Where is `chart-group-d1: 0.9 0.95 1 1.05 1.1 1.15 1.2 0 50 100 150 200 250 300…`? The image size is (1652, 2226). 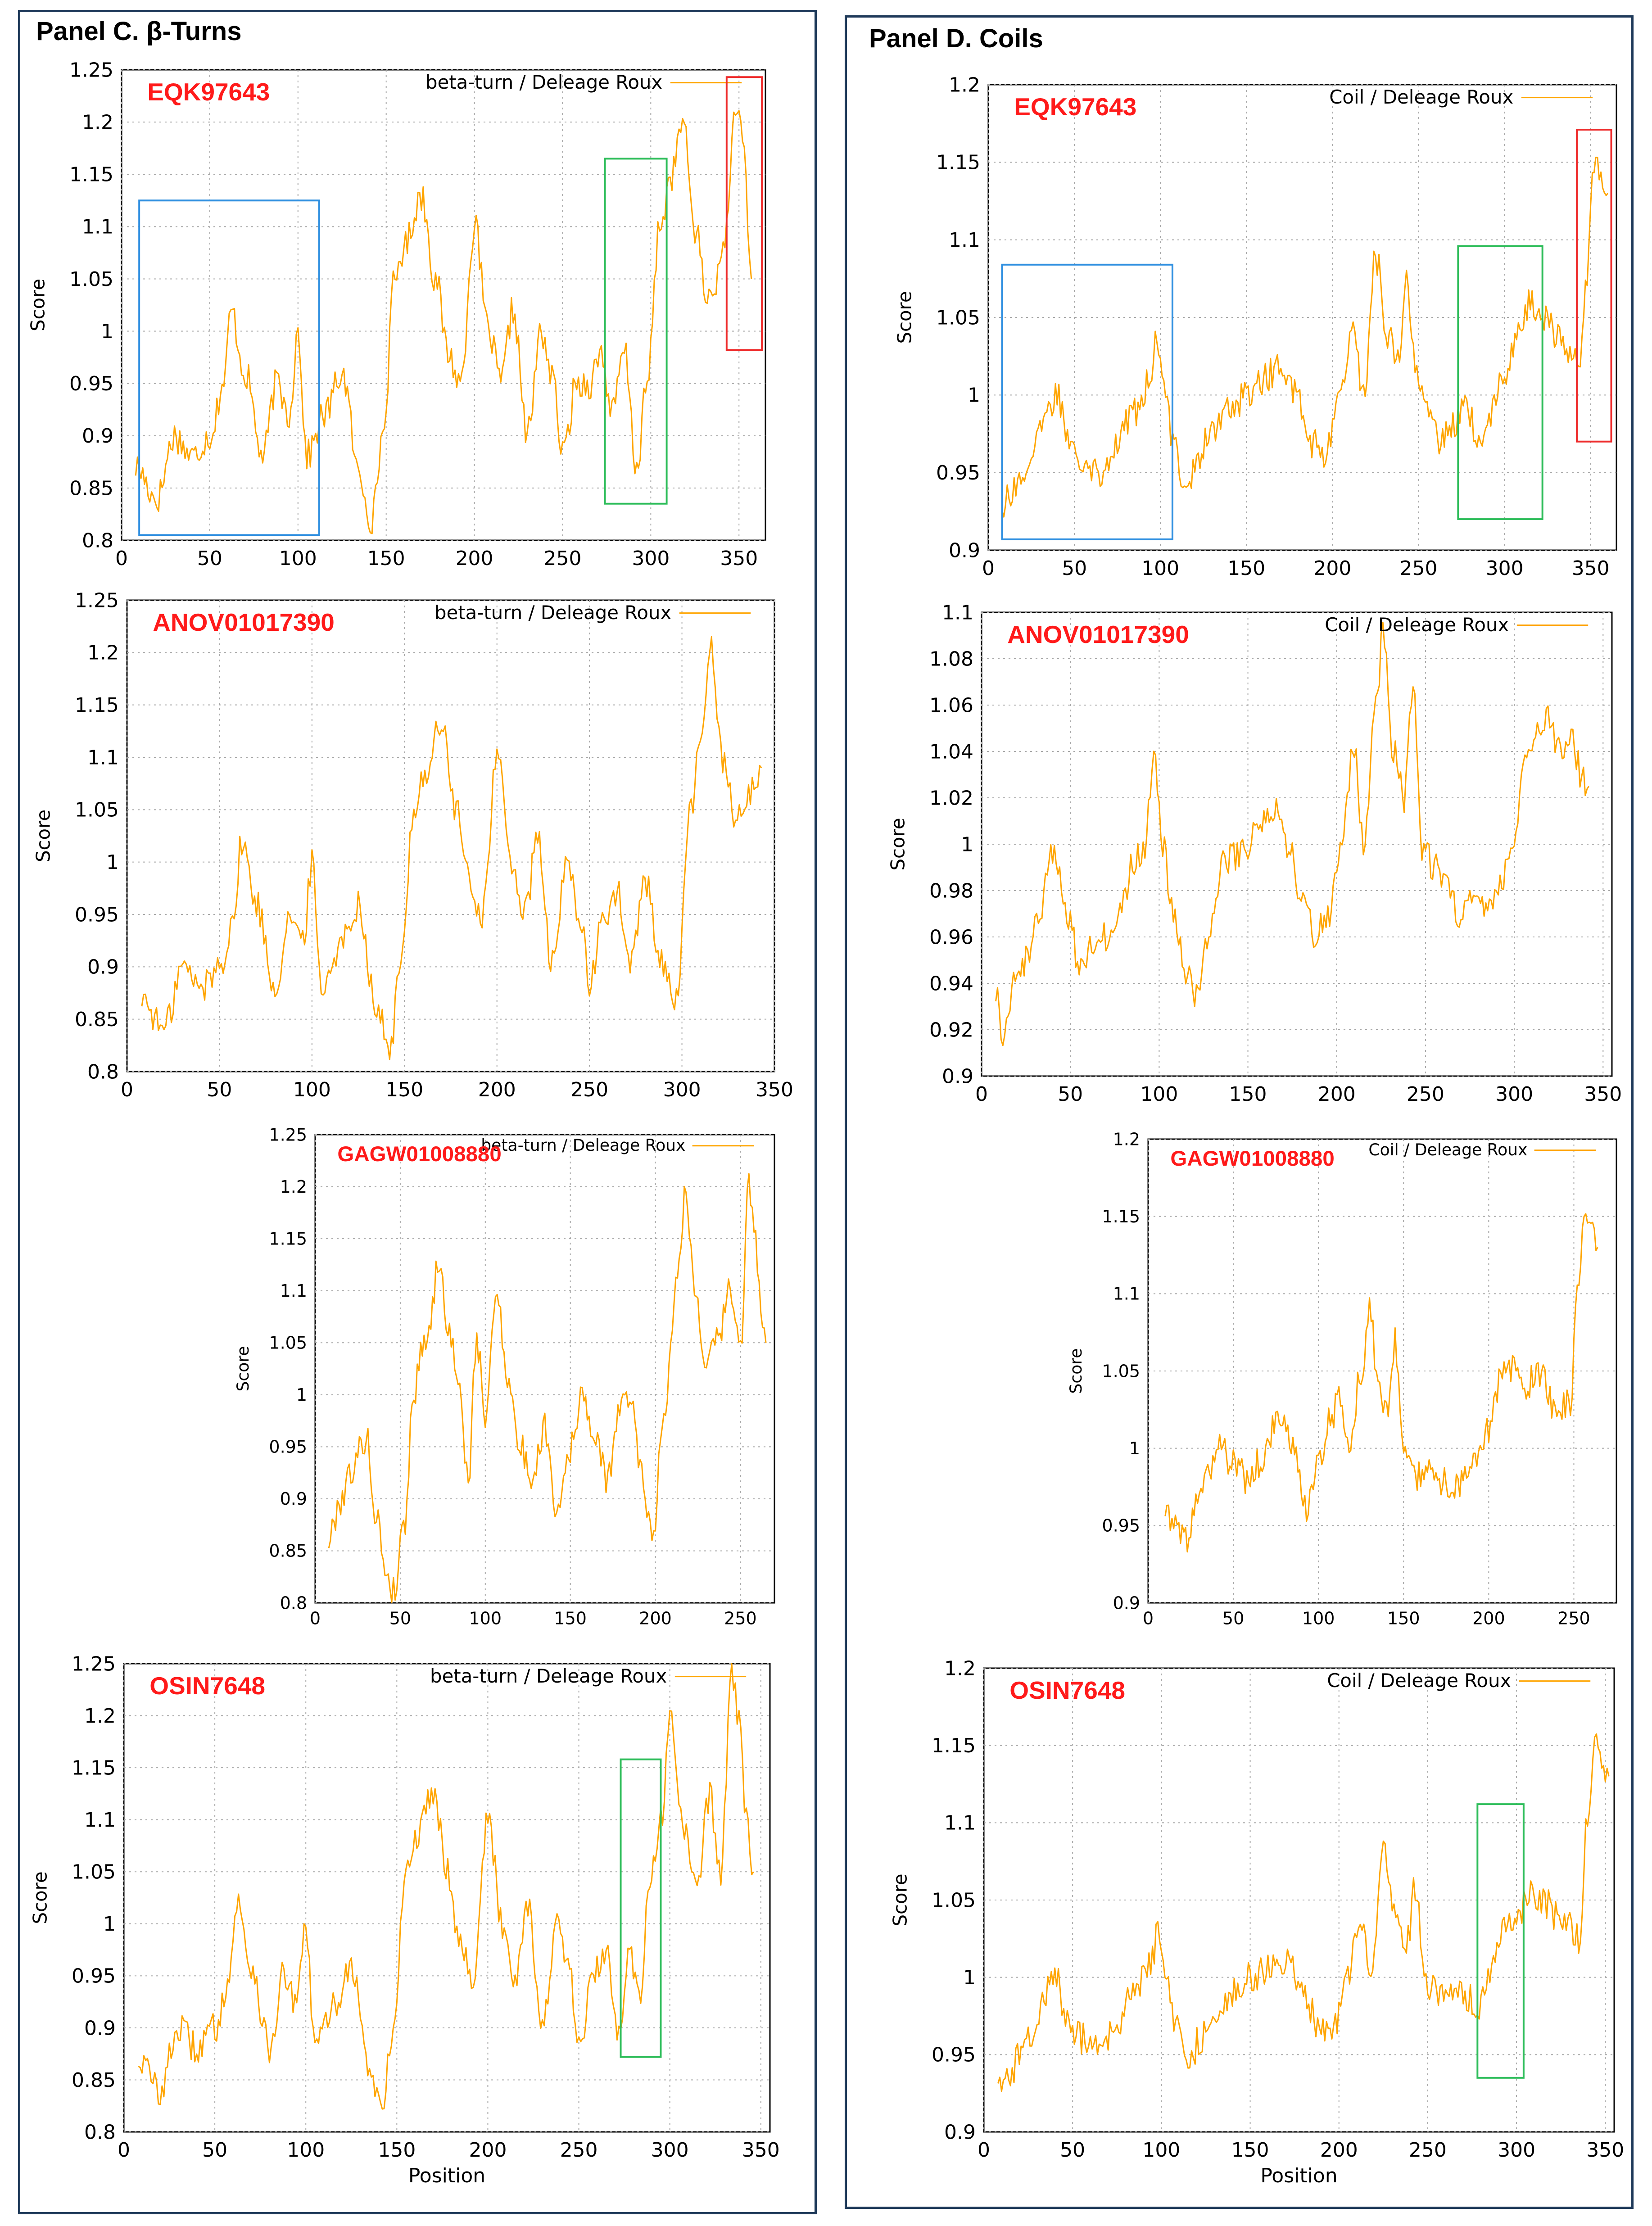
chart-group-d1: 0.9 0.95 1 1.05 1.1 1.15 1.2 0 50 100 150 200 250 300… is located at coordinates (1255, 327).